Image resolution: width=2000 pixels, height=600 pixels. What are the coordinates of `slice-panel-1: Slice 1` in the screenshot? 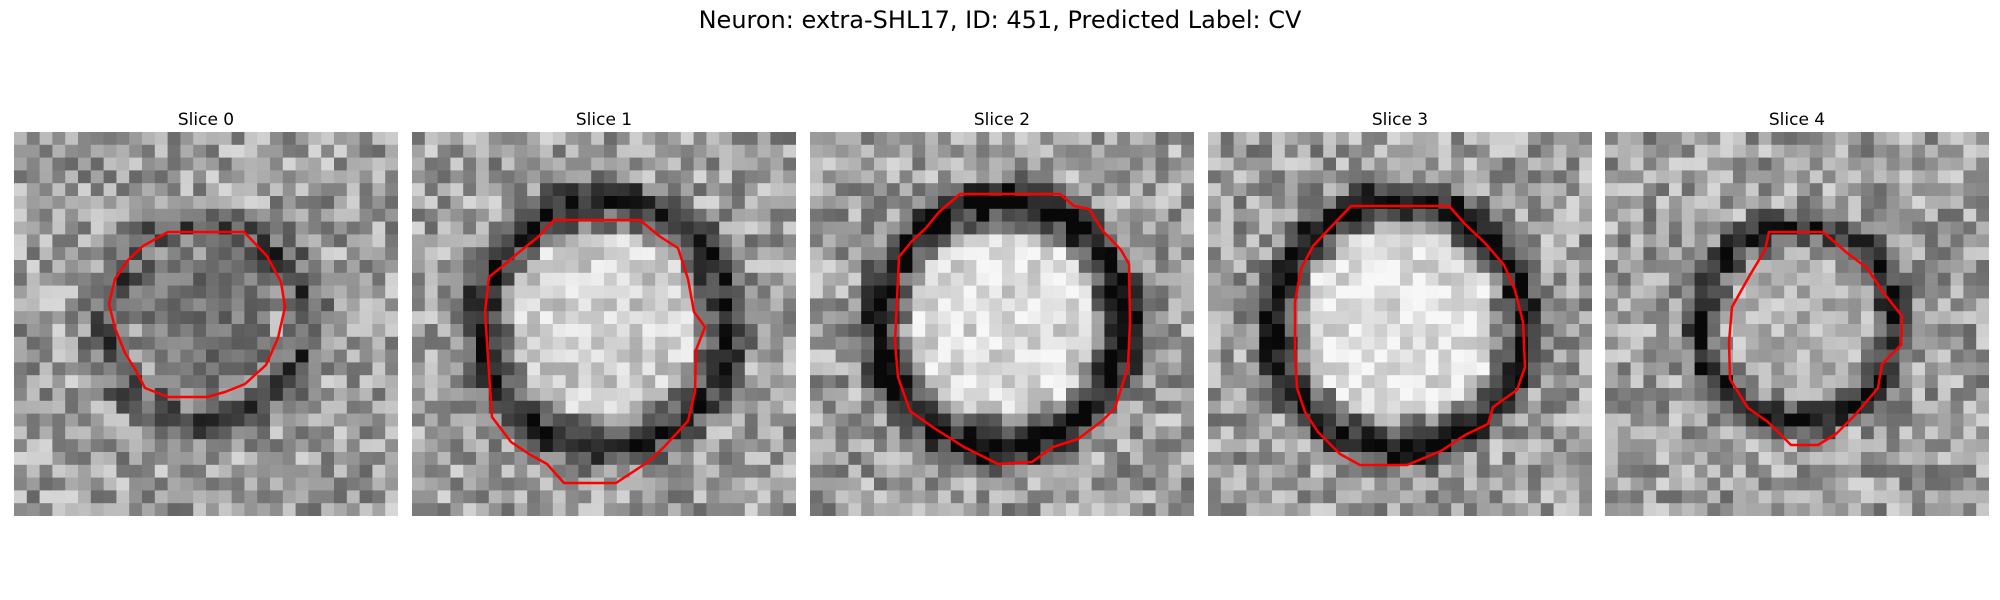 It's located at (604, 312).